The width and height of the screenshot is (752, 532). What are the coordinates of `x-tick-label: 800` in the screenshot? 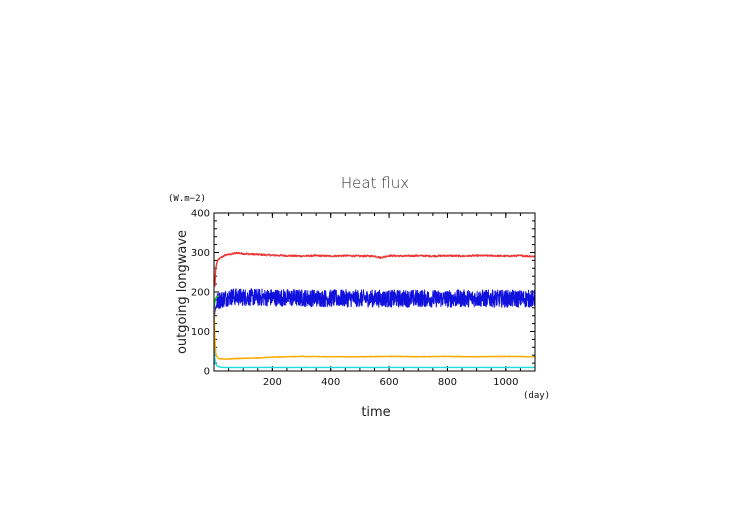 It's located at (447, 382).